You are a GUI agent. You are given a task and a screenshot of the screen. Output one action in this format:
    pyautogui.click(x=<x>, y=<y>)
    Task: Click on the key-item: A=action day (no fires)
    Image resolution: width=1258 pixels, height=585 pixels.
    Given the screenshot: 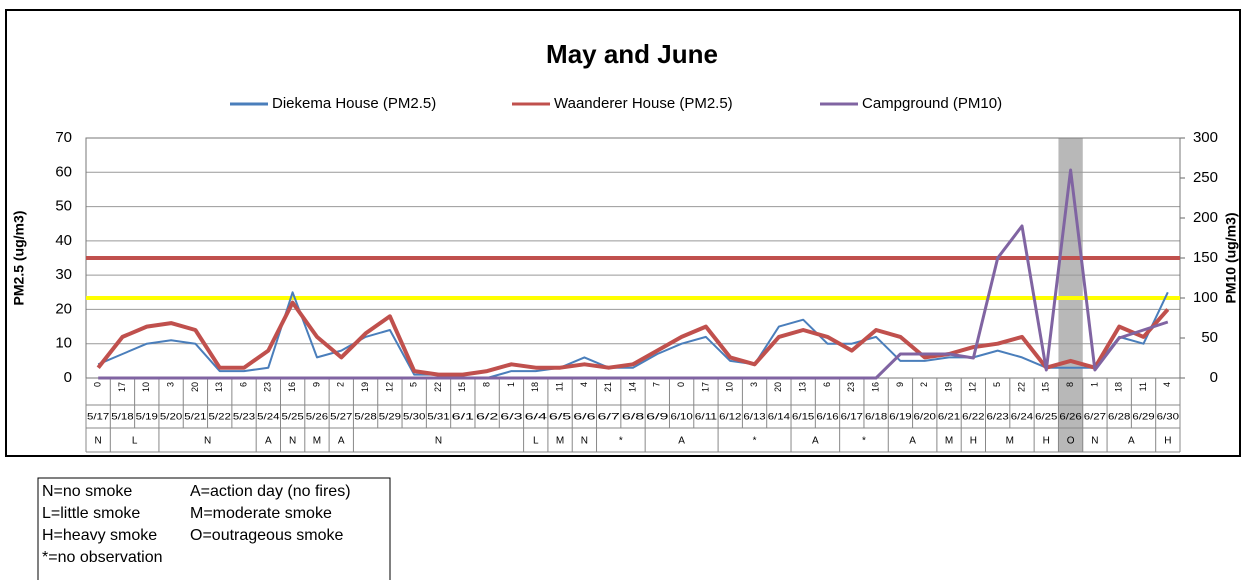 What is the action you would take?
    pyautogui.click(x=270, y=491)
    